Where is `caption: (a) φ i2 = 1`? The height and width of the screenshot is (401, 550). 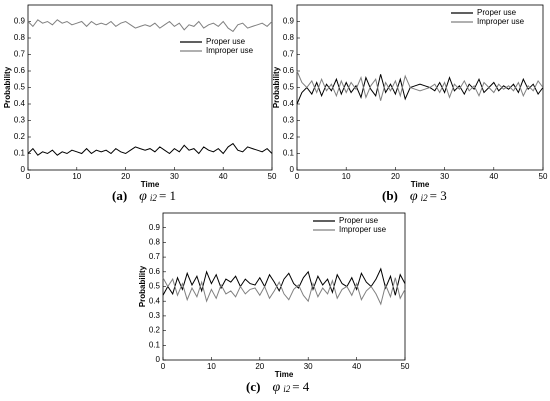 caption: (a) φ i2 = 1 is located at coordinates (144, 196).